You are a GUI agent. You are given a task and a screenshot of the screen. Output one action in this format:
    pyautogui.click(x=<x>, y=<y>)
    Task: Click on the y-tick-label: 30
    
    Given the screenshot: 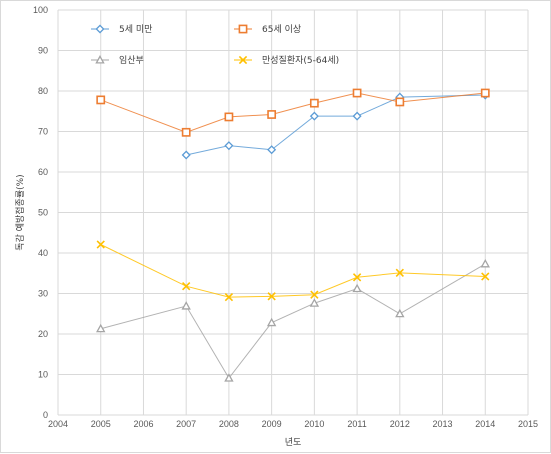 What is the action you would take?
    pyautogui.click(x=43, y=294)
    